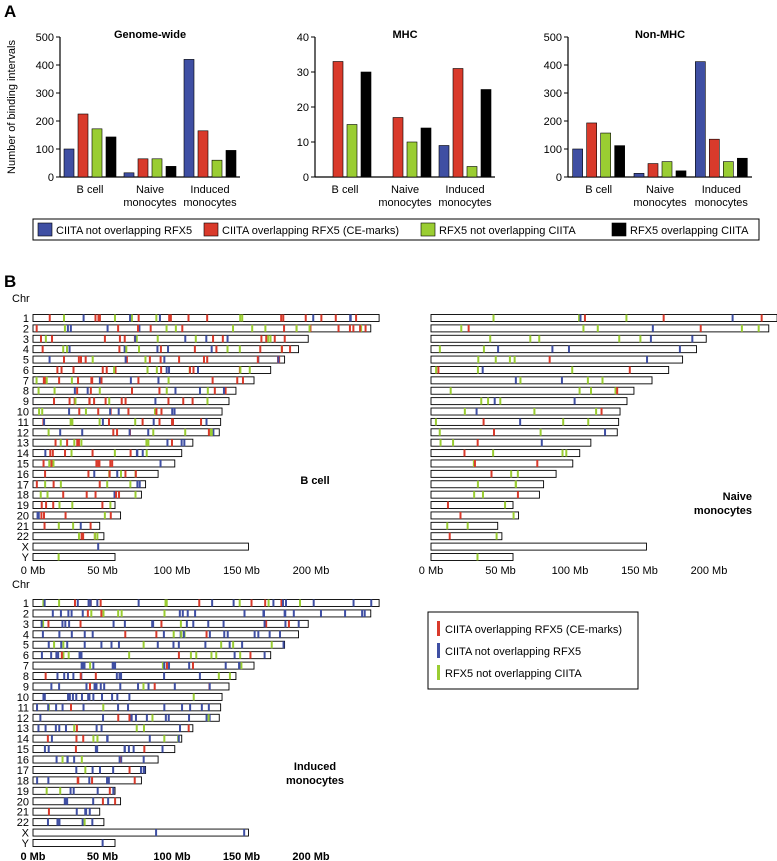  I want to click on y-tick-label: 100, so click(45, 150).